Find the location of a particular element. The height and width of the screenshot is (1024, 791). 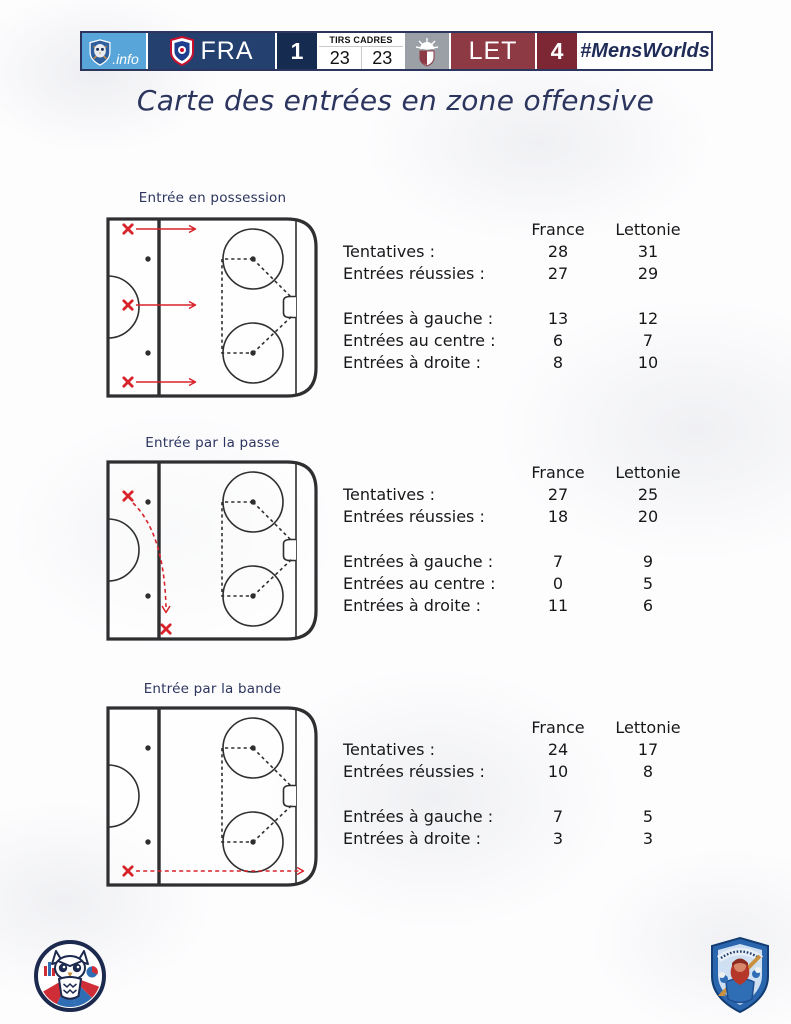

stat-value-france: 27 is located at coordinates (558, 494).